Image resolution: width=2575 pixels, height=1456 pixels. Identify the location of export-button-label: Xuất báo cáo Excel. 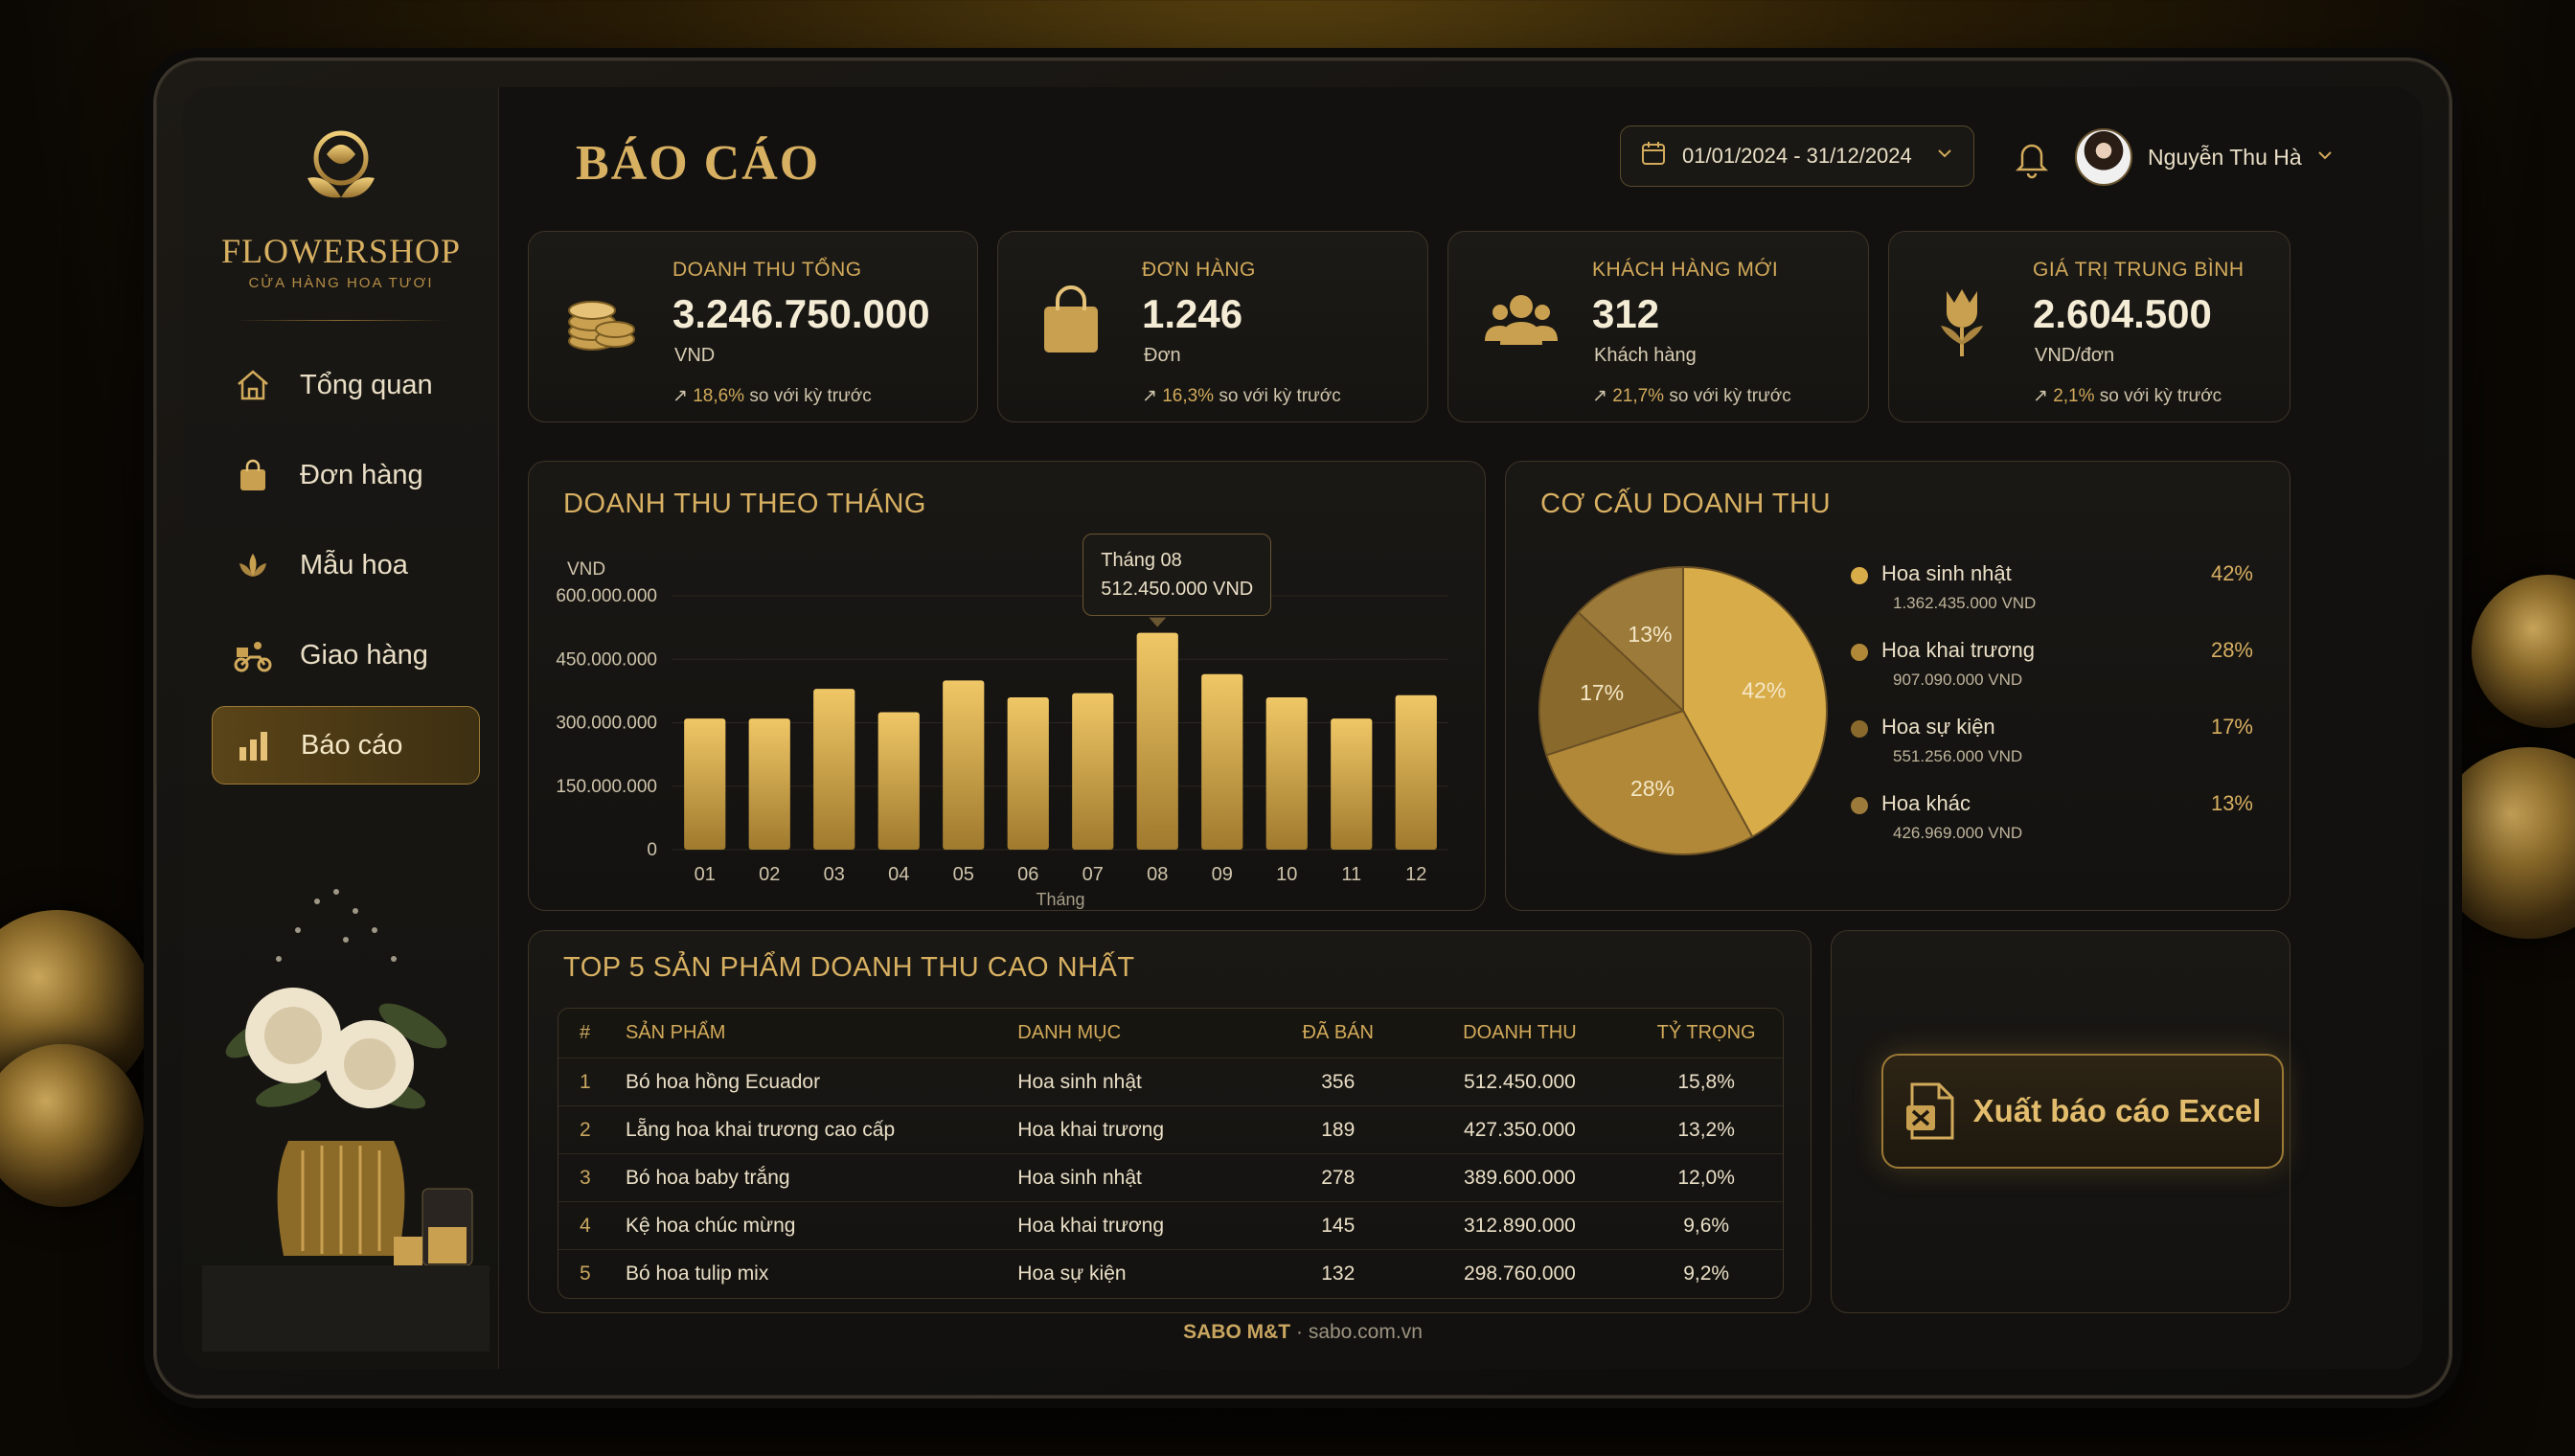
(2117, 1110).